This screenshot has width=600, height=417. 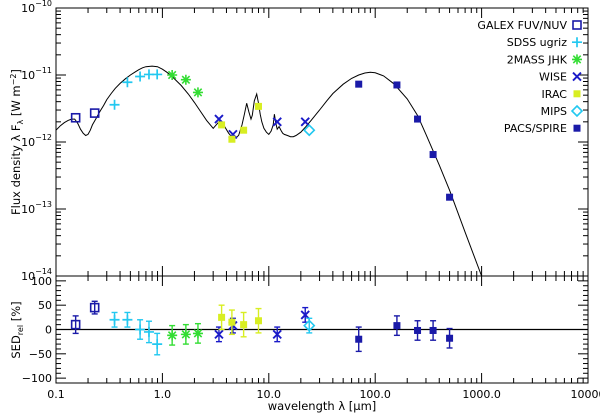 What do you see at coordinates (537, 42) in the screenshot?
I see `legend-label: SDSS ugriz` at bounding box center [537, 42].